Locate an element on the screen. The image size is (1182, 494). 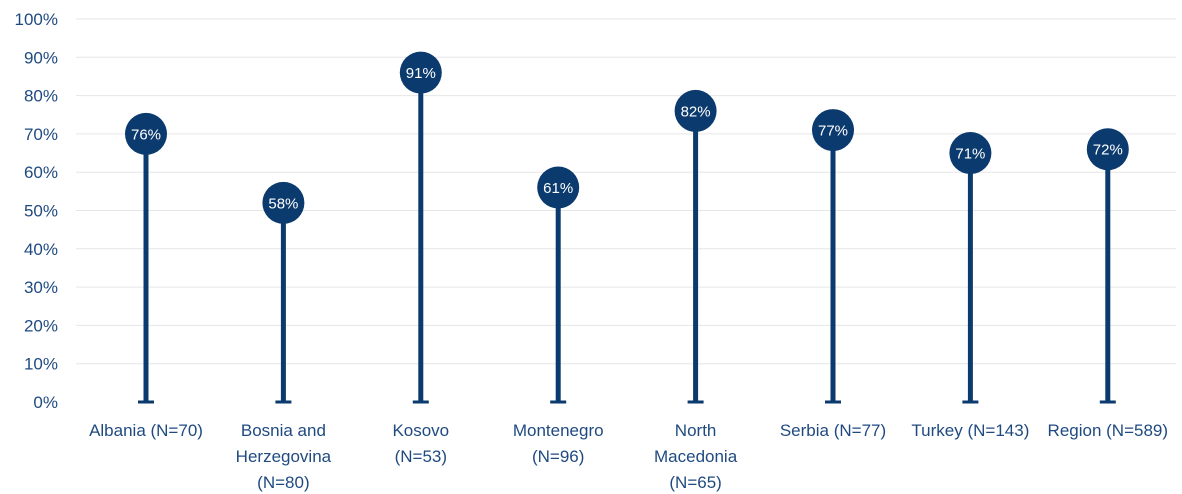
x-tick-label-line: (N=96) is located at coordinates (558, 456).